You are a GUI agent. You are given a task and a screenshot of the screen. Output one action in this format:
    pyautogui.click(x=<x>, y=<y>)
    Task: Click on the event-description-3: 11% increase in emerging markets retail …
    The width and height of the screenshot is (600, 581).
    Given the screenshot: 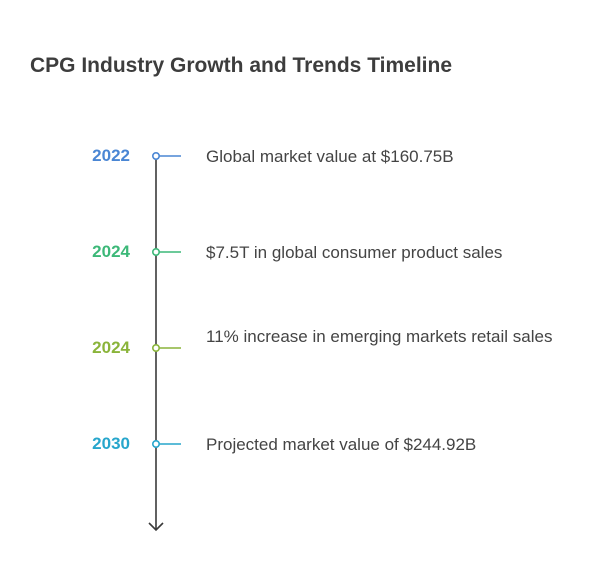 What is the action you would take?
    pyautogui.click(x=379, y=336)
    